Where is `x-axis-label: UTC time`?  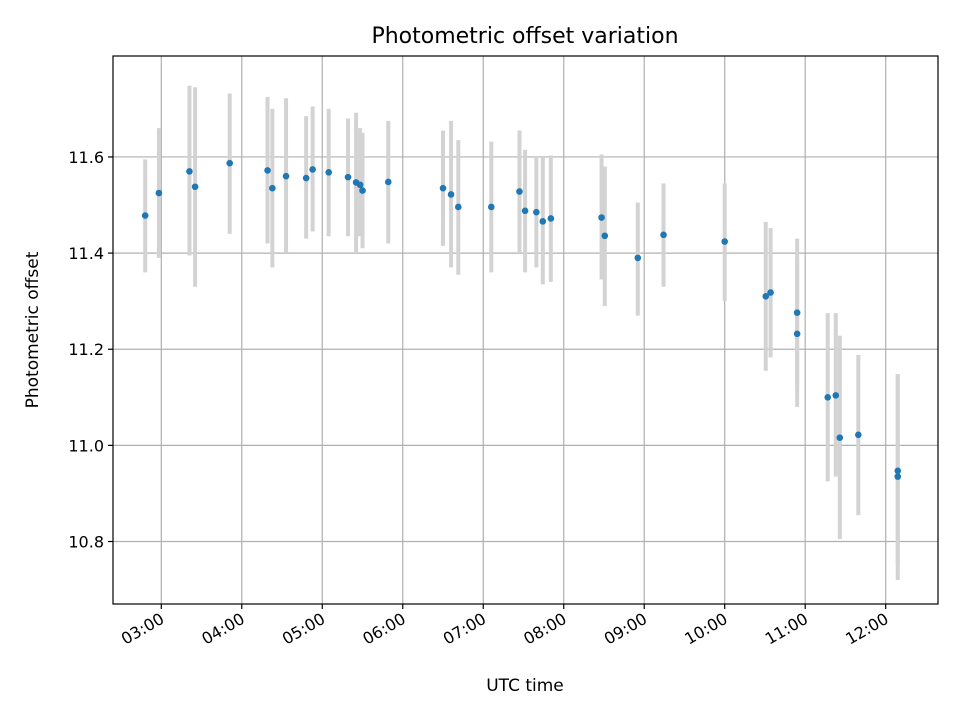 x-axis-label: UTC time is located at coordinates (525, 686).